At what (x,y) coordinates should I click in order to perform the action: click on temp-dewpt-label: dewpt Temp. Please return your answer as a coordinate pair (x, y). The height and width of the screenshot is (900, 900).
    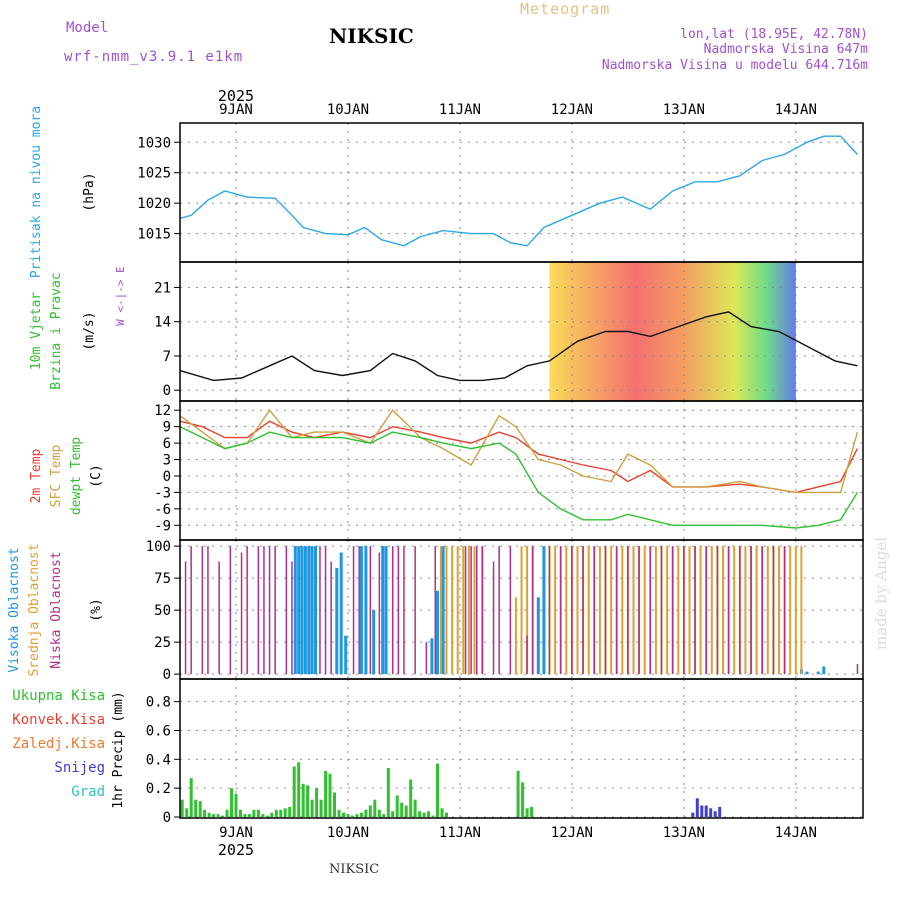
    Looking at the image, I should click on (76, 476).